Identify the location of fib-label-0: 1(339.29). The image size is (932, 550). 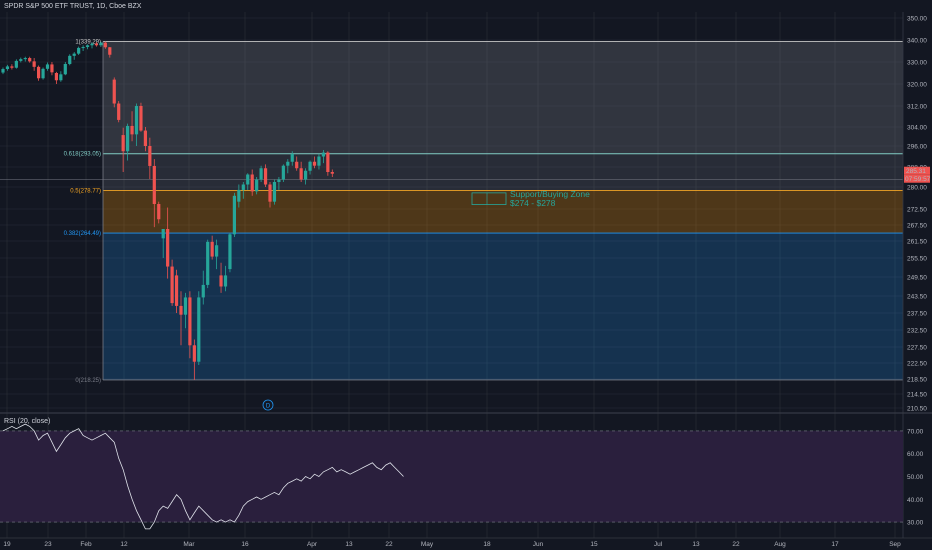
(88, 43).